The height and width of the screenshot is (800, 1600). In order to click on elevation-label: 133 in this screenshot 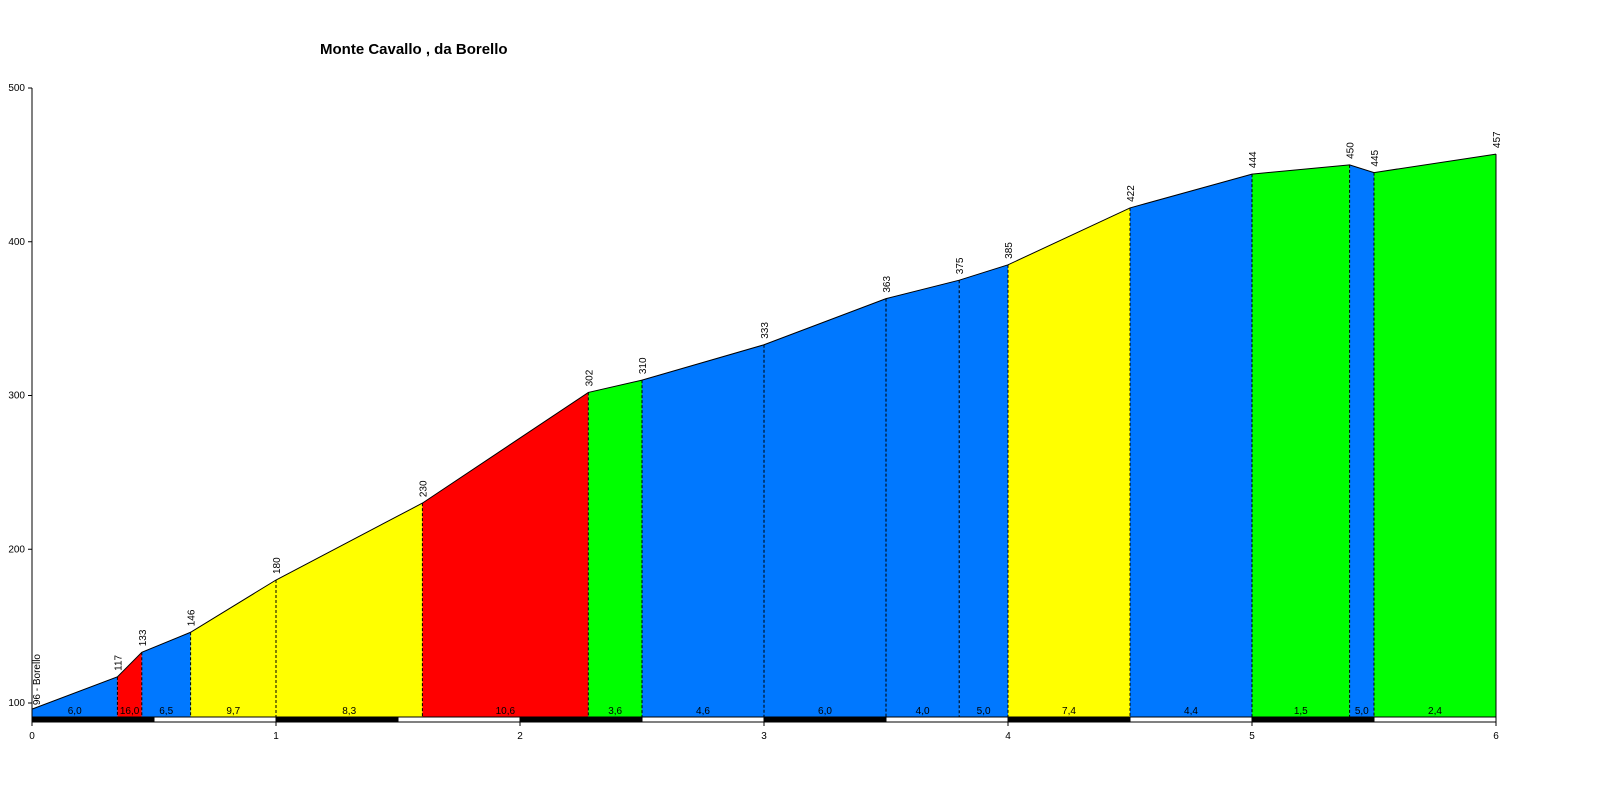, I will do `click(143, 637)`.